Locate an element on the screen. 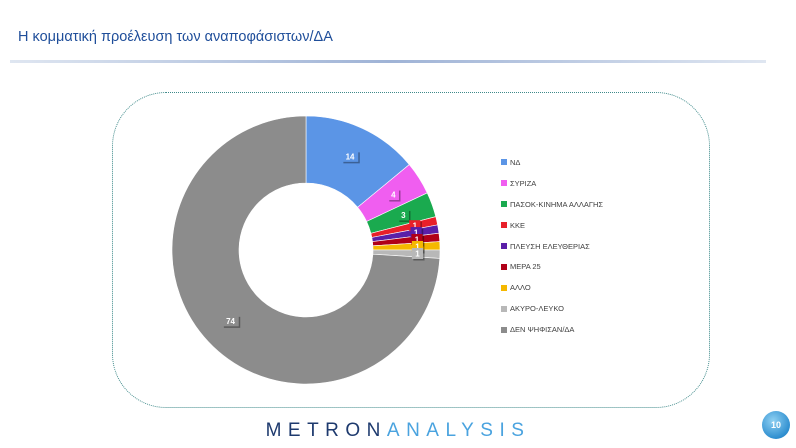  legend-label: ΑΚΥΡΟ-ΛΕΥΚΟ is located at coordinates (537, 309).